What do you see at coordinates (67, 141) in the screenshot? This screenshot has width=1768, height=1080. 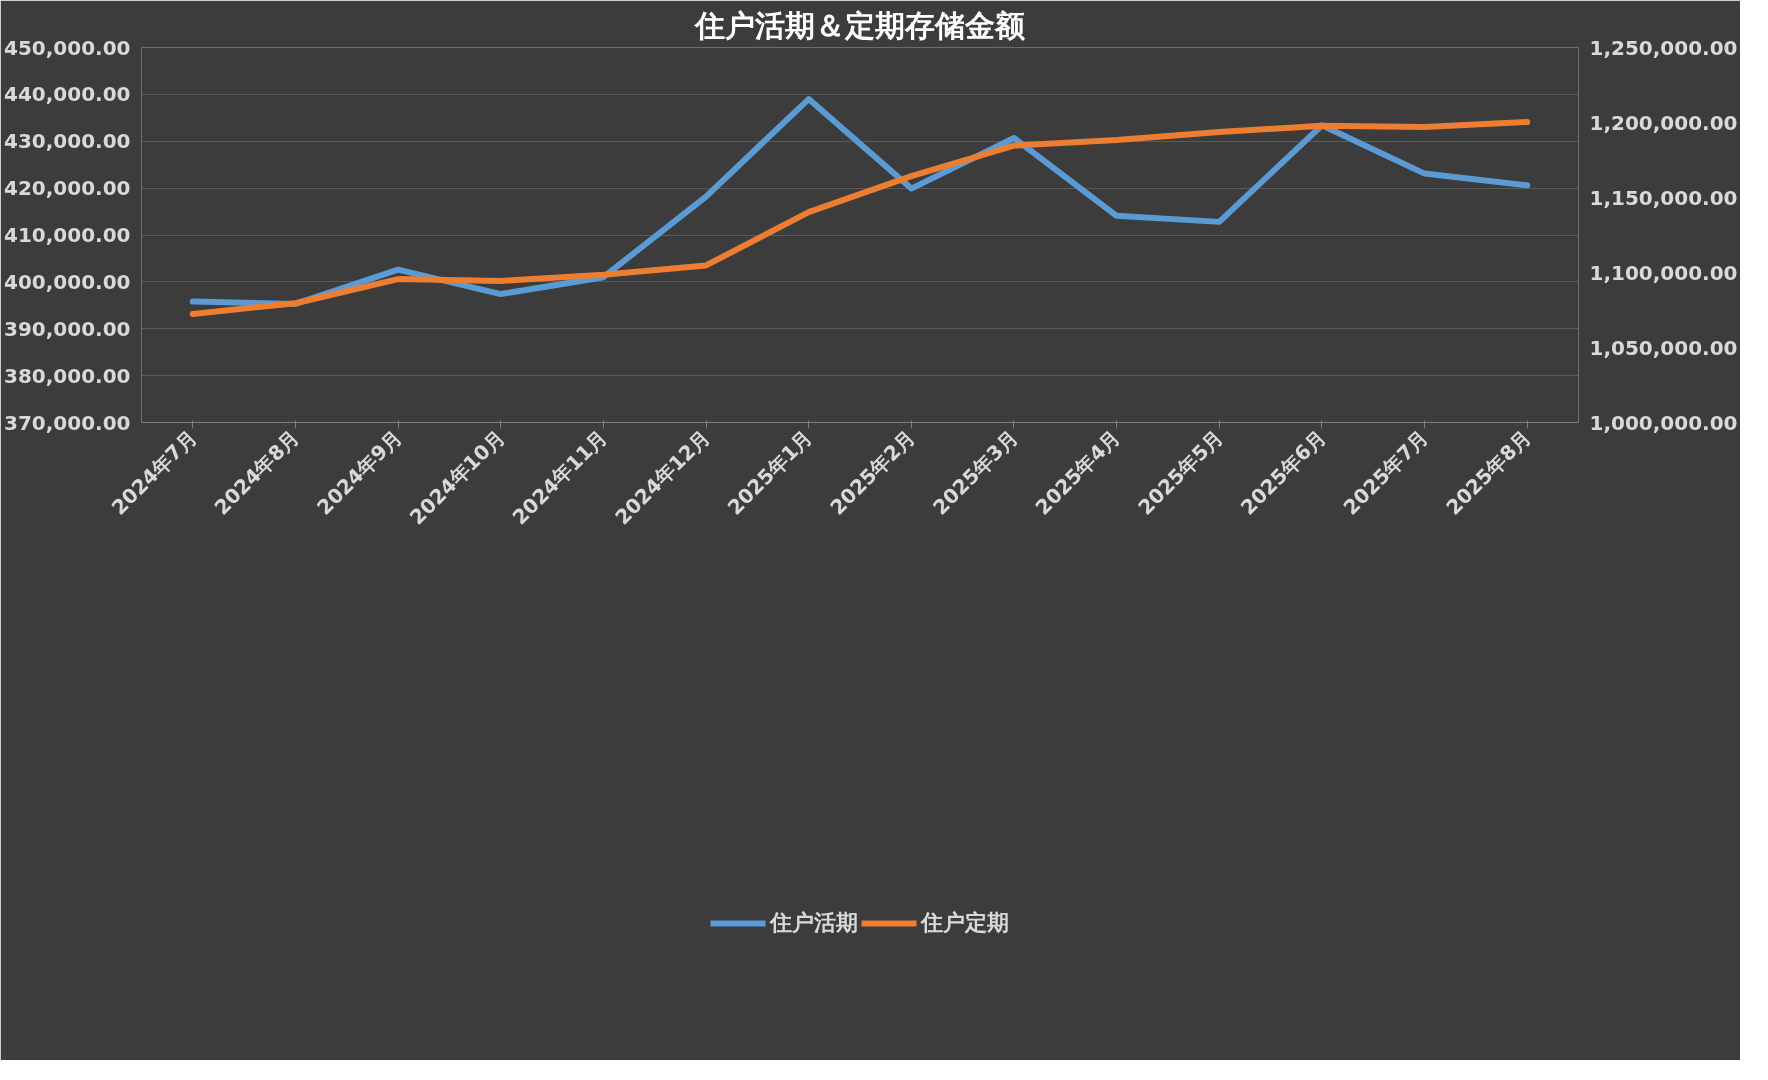 I see `y-tick-label: 430,000.00` at bounding box center [67, 141].